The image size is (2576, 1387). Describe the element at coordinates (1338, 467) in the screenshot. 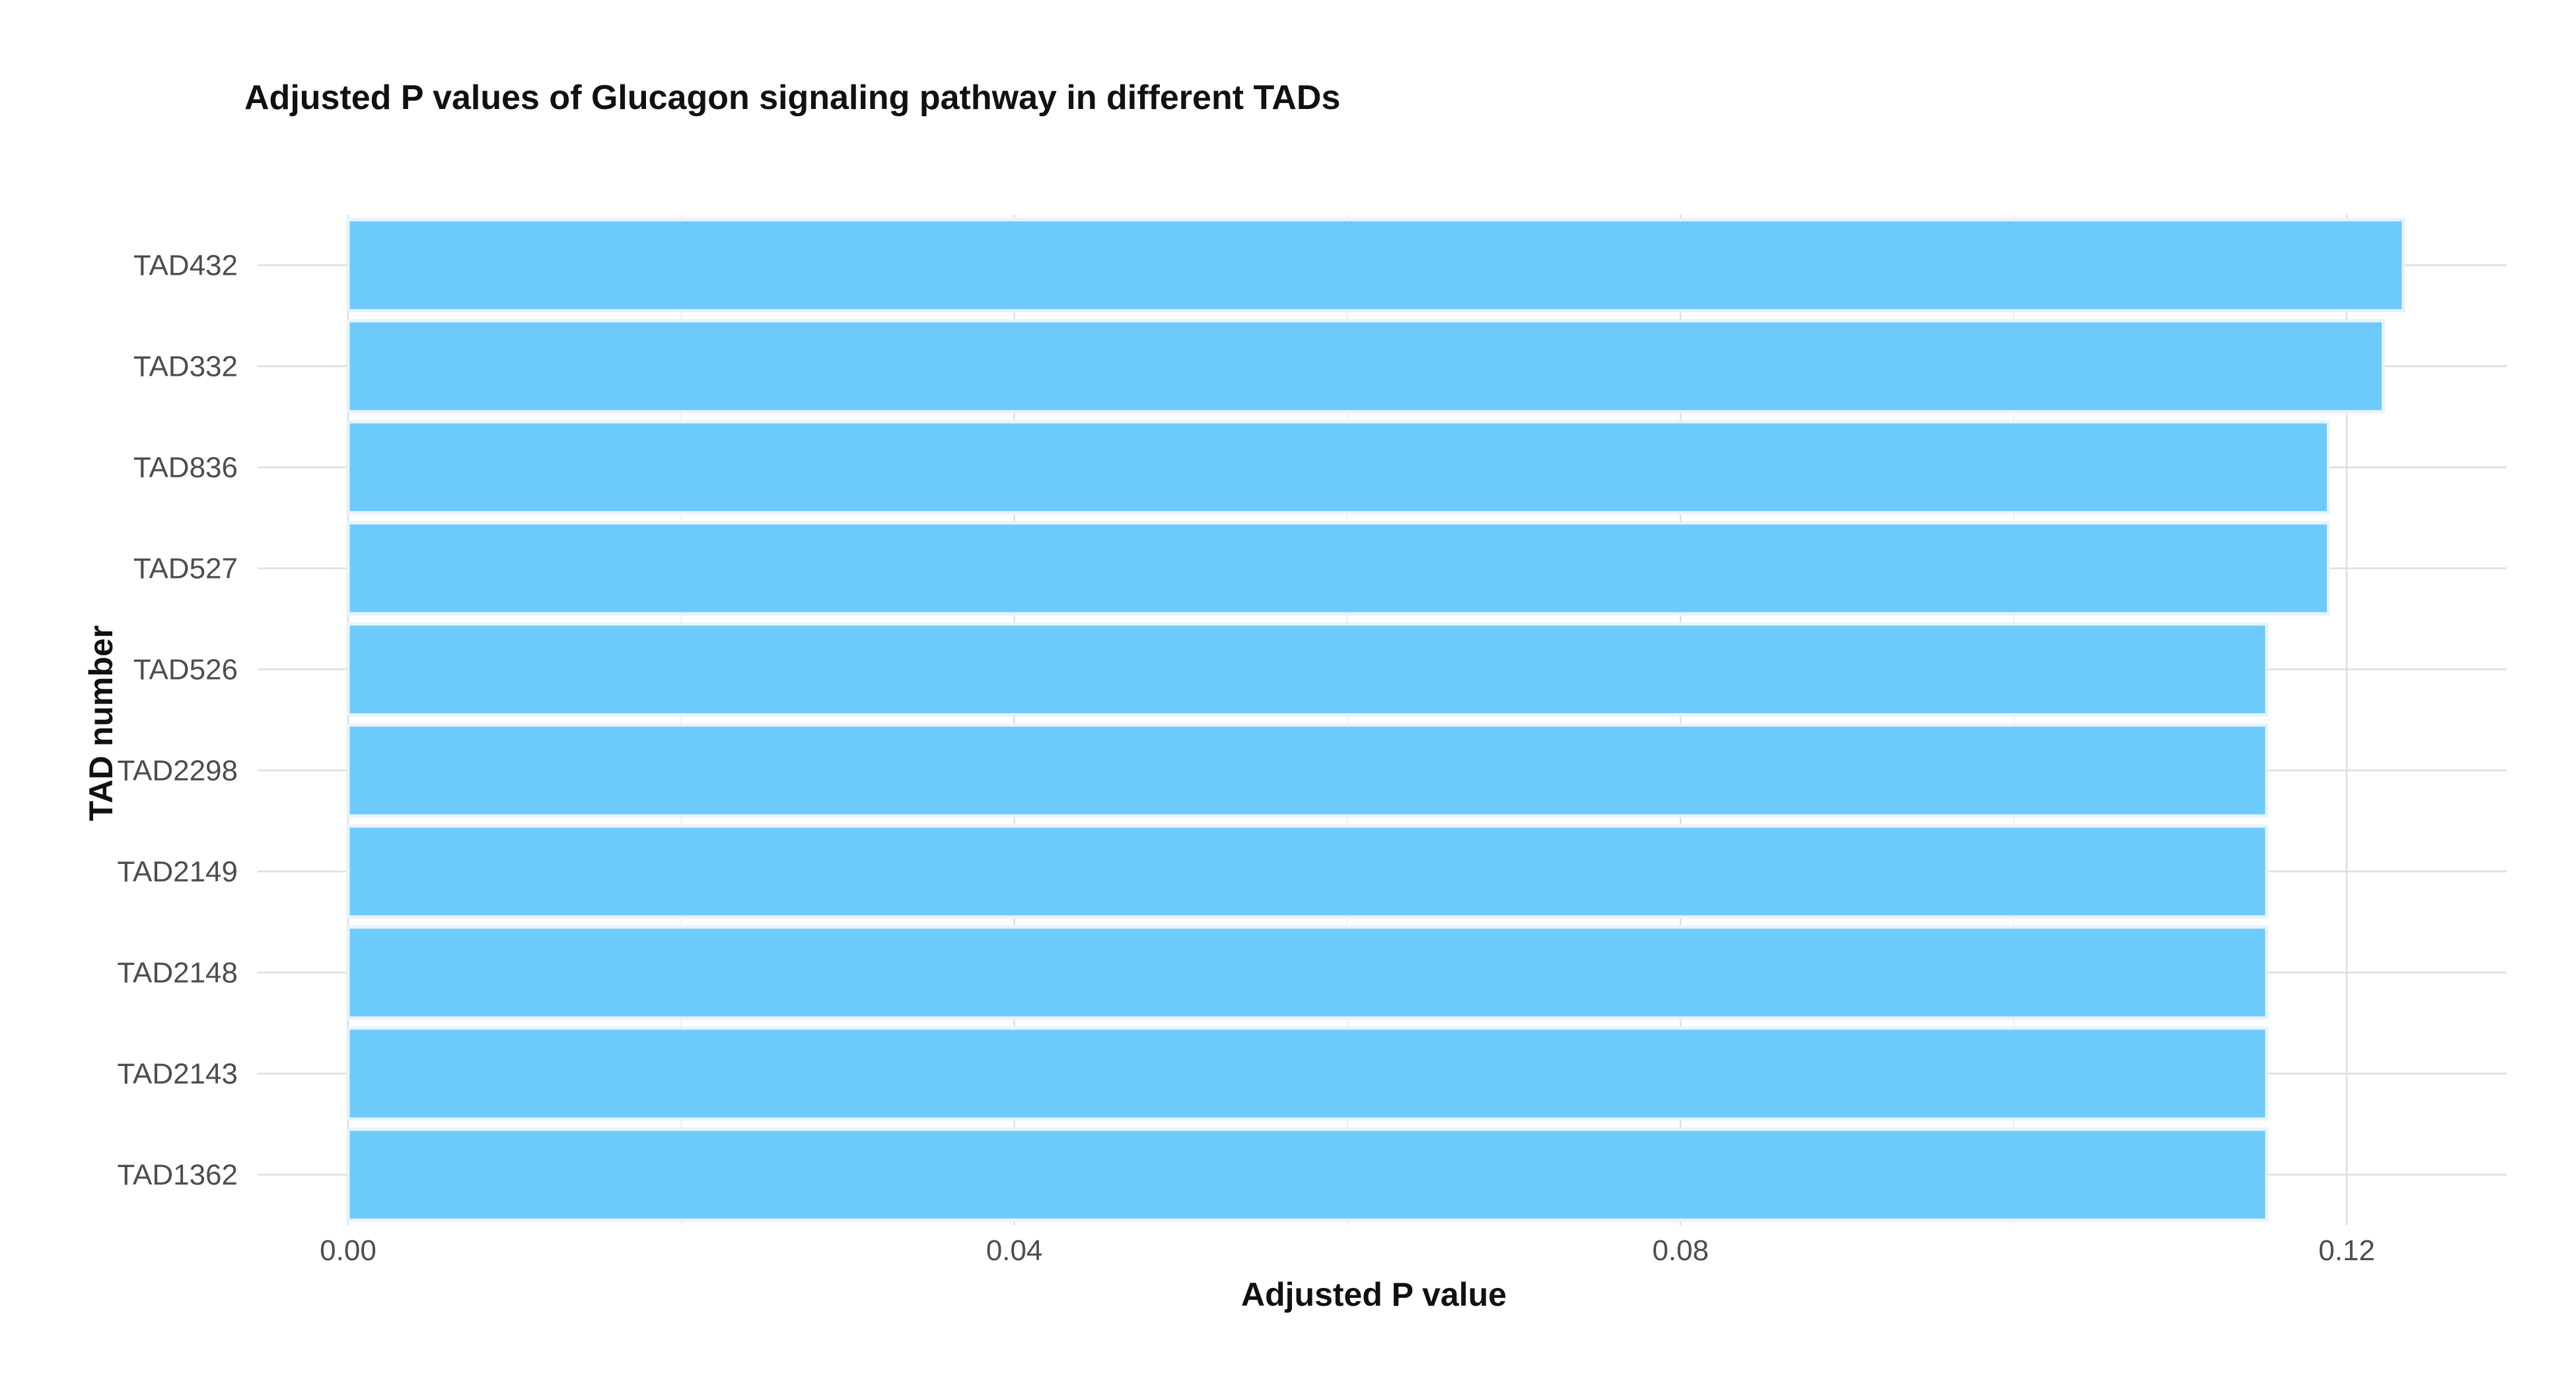

I see `bar-tad836` at that location.